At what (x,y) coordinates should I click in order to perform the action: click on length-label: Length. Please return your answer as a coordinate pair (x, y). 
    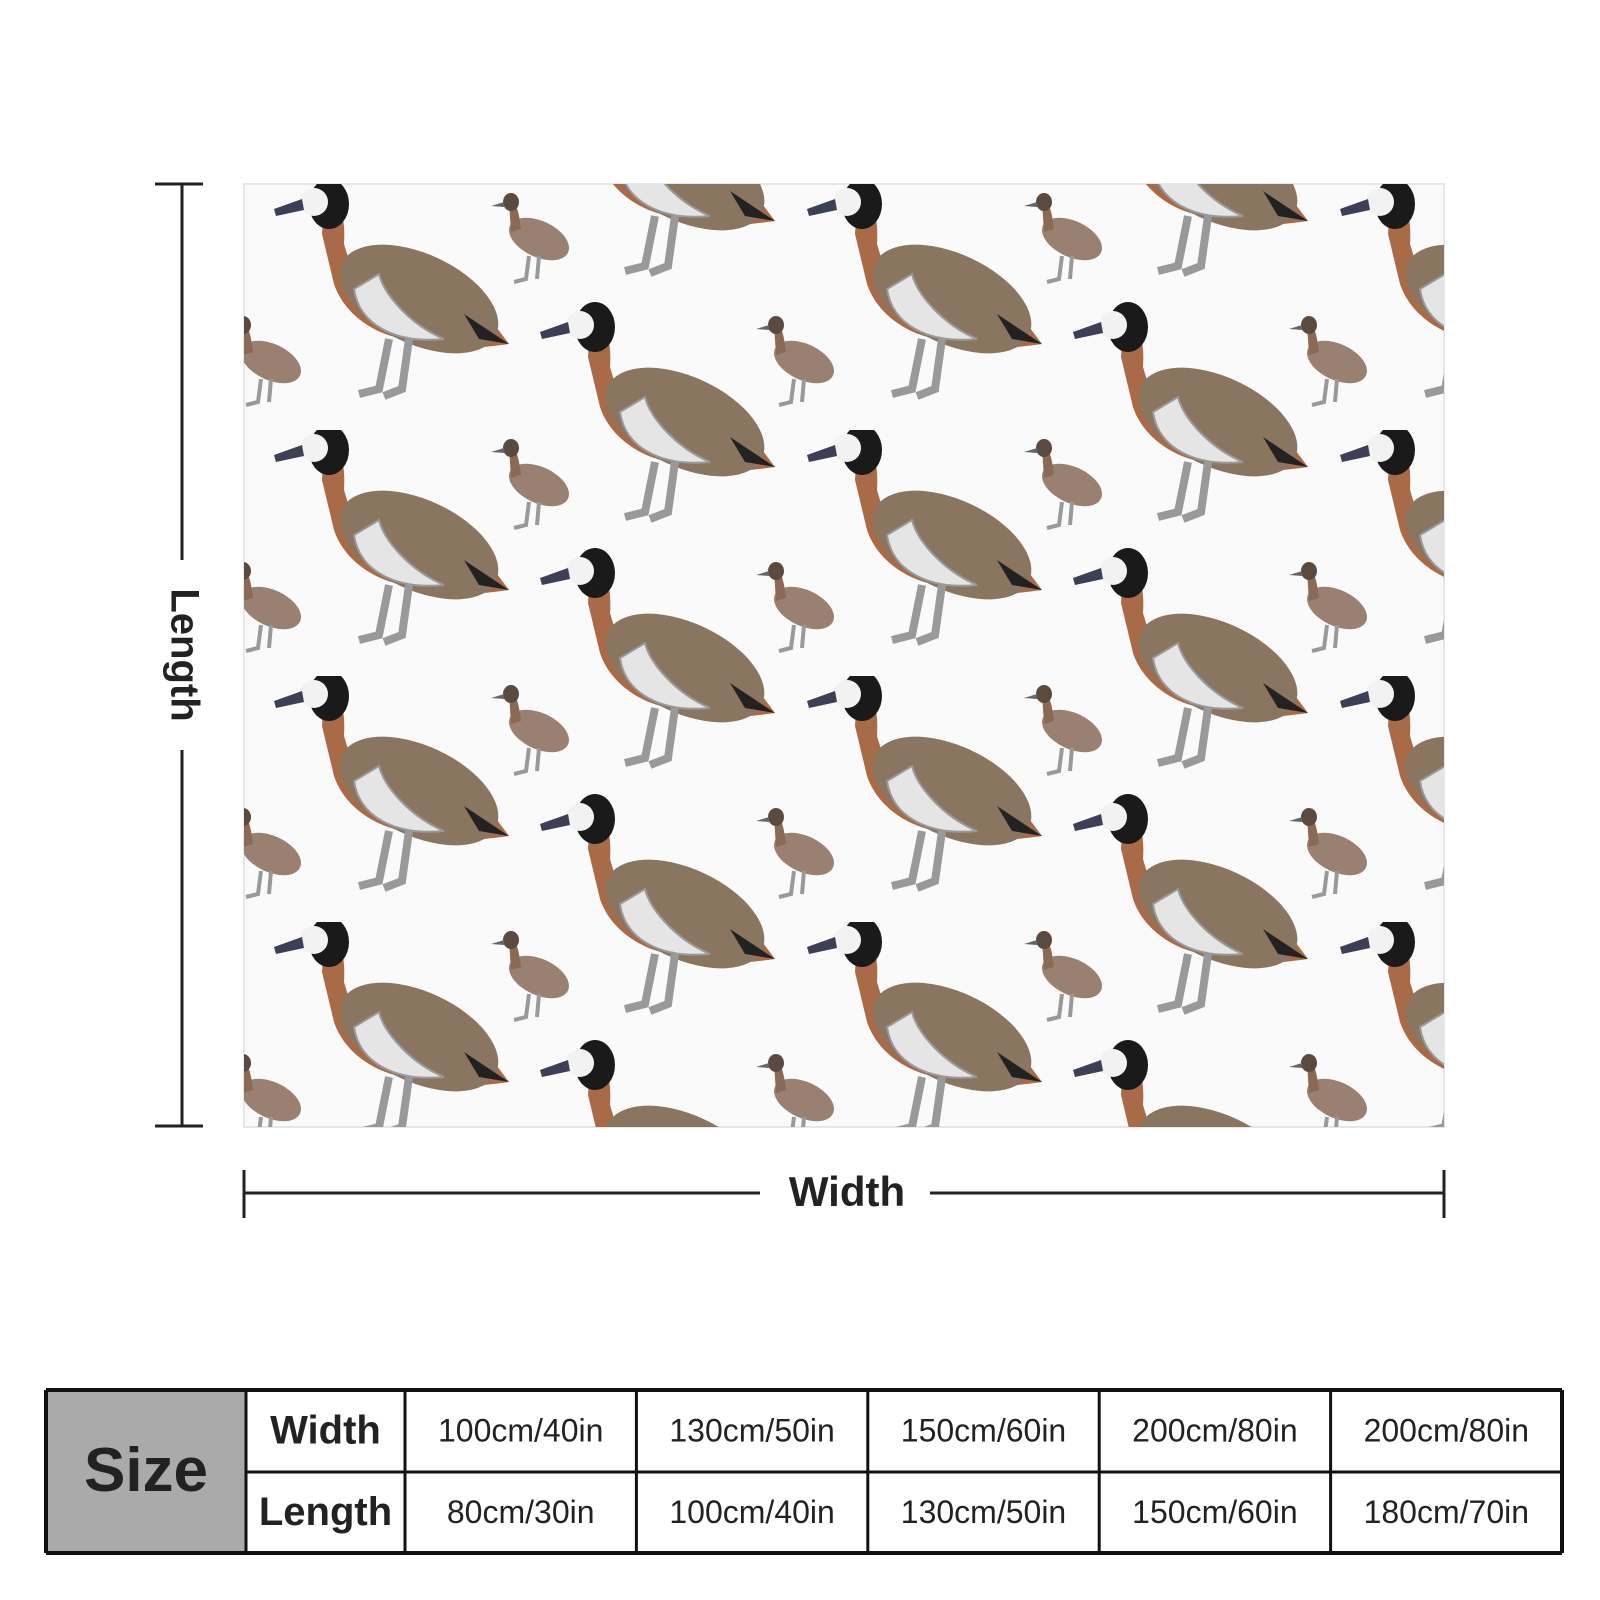
    Looking at the image, I should click on (184, 654).